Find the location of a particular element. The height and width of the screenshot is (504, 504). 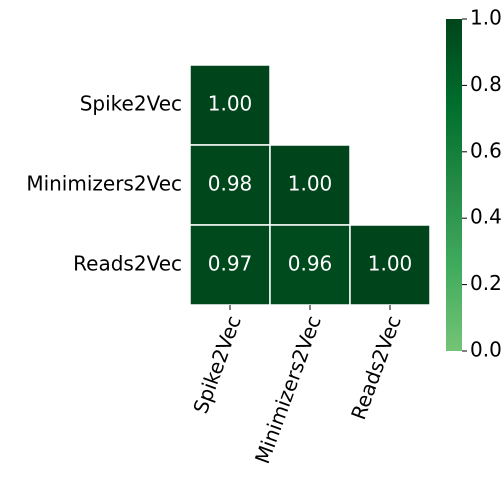

column-label: Minimizers2Vec is located at coordinates (288, 389).